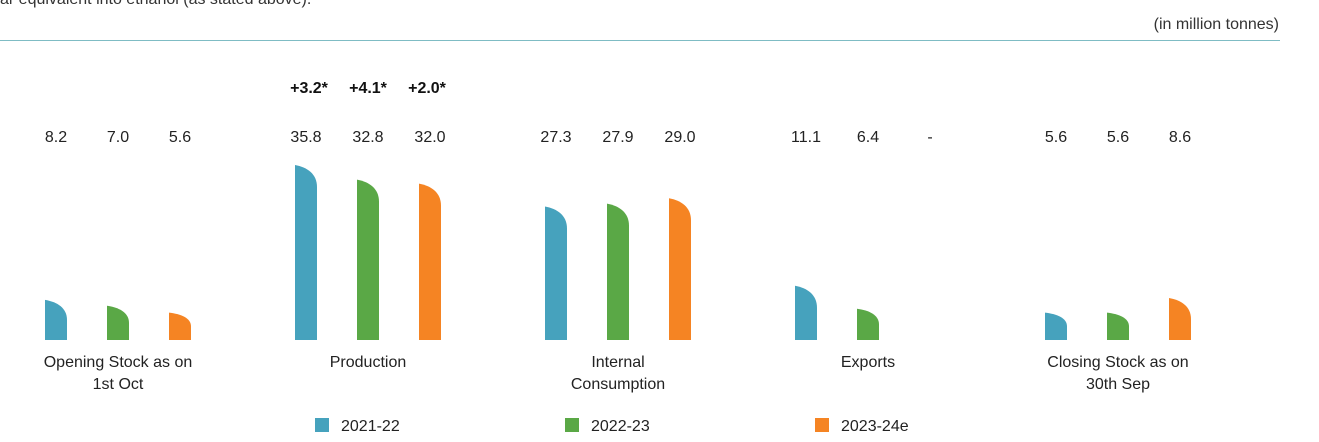  What do you see at coordinates (868, 362) in the screenshot?
I see `category-label: Exports` at bounding box center [868, 362].